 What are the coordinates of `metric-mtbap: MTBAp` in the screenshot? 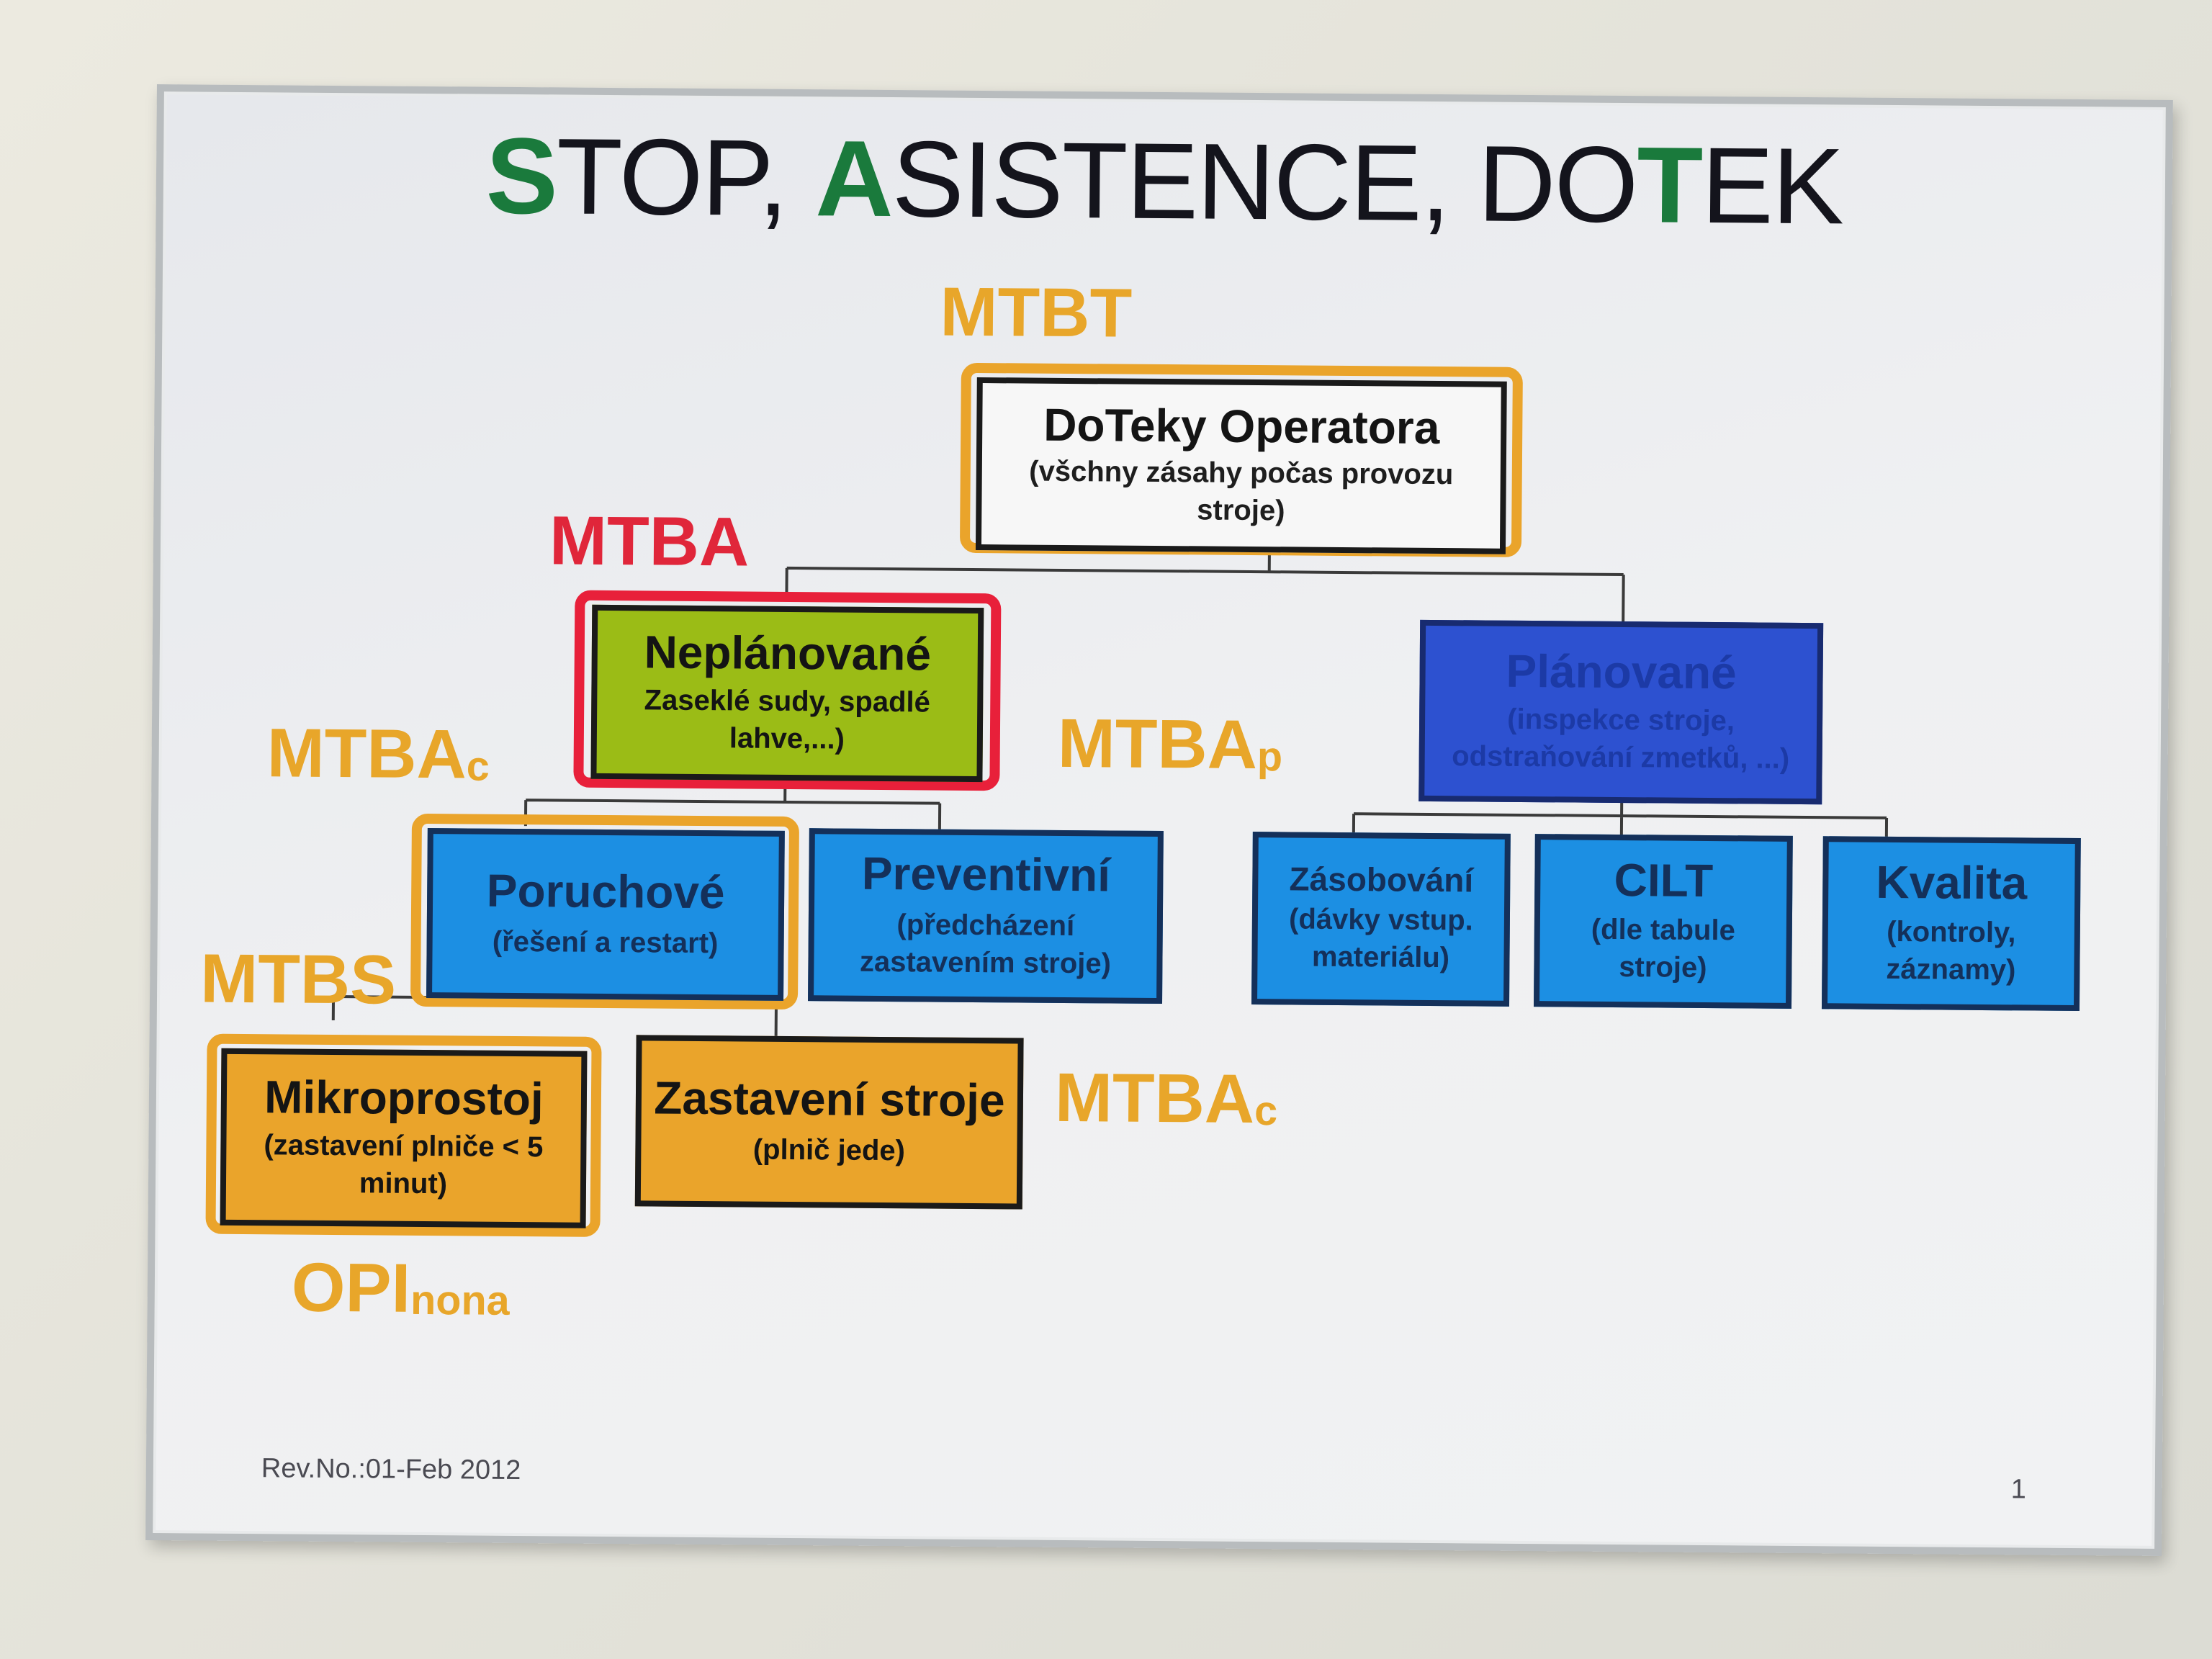 It's located at (1170, 744).